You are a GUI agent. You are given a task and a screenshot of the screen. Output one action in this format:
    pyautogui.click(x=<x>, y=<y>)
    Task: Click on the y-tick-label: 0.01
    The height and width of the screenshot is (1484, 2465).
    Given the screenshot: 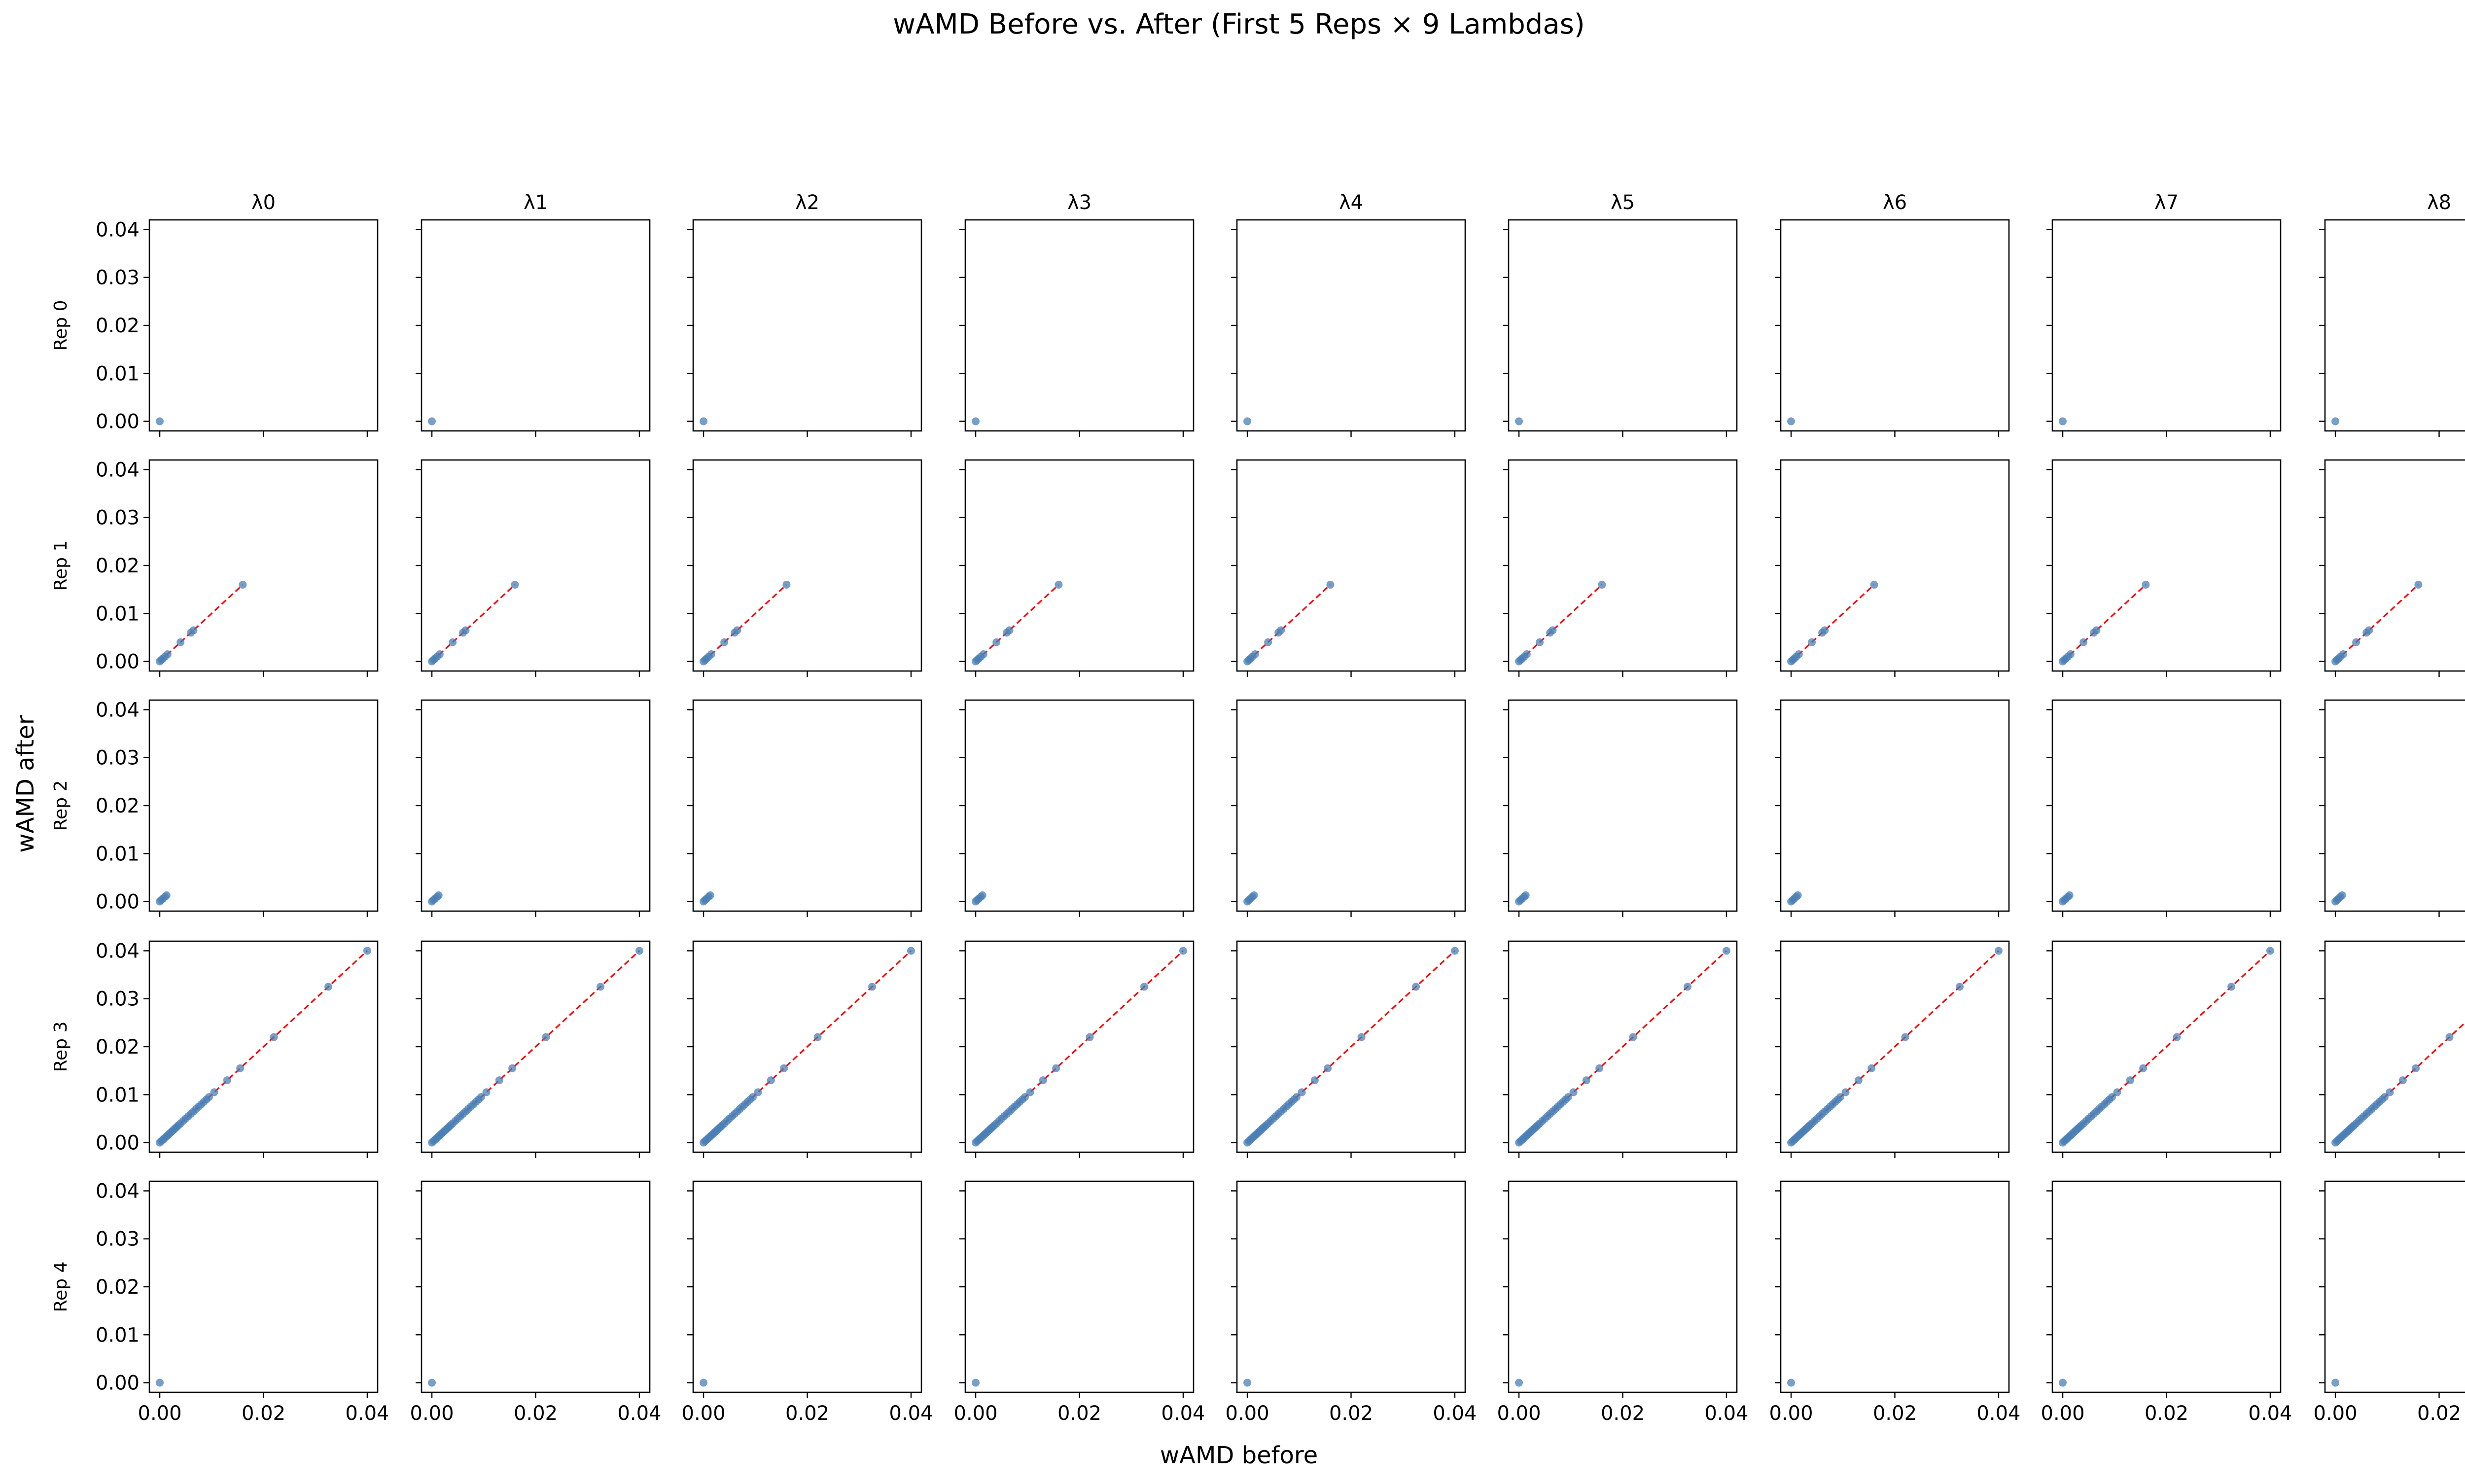 What is the action you would take?
    pyautogui.click(x=118, y=373)
    